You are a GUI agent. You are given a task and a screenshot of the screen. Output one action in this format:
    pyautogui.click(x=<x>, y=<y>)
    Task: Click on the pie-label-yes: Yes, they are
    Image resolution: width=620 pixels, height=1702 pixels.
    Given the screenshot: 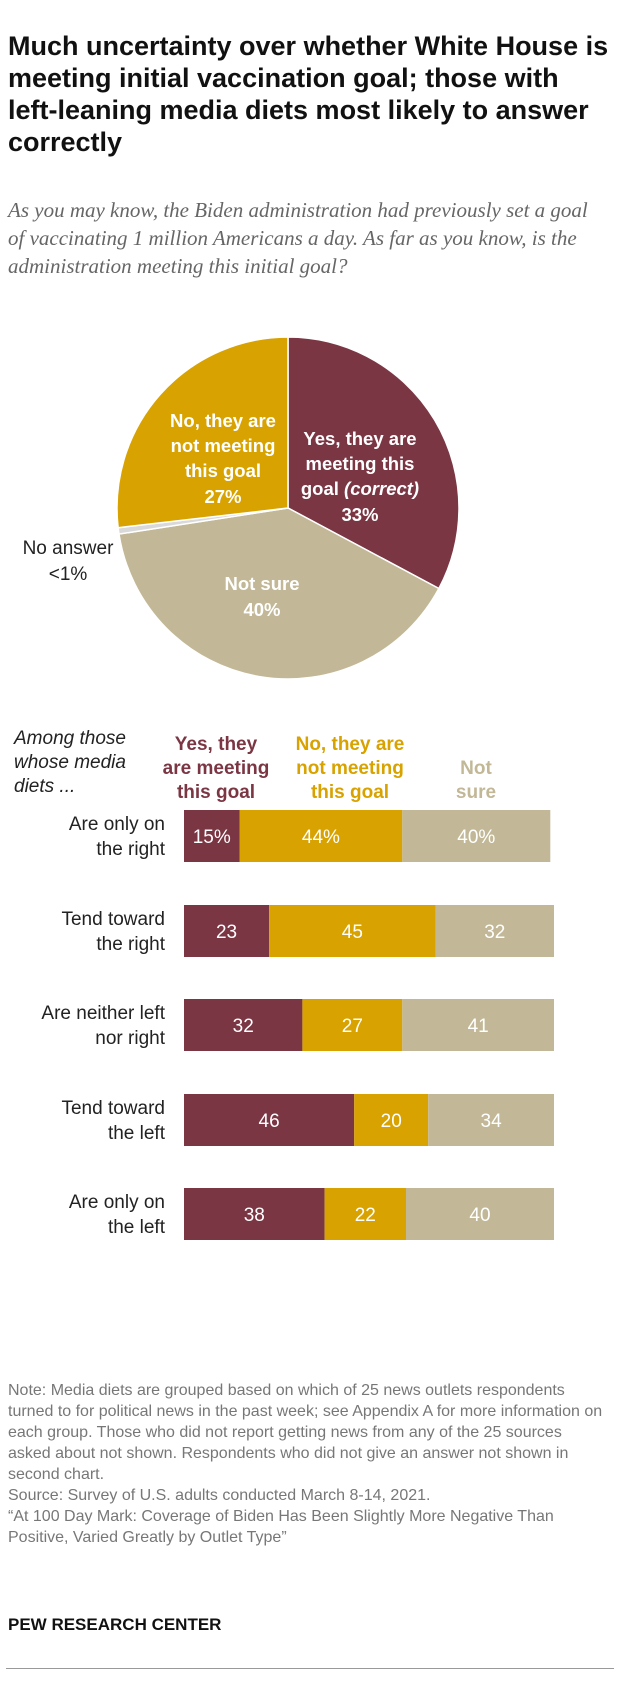 What is the action you would take?
    pyautogui.click(x=359, y=438)
    